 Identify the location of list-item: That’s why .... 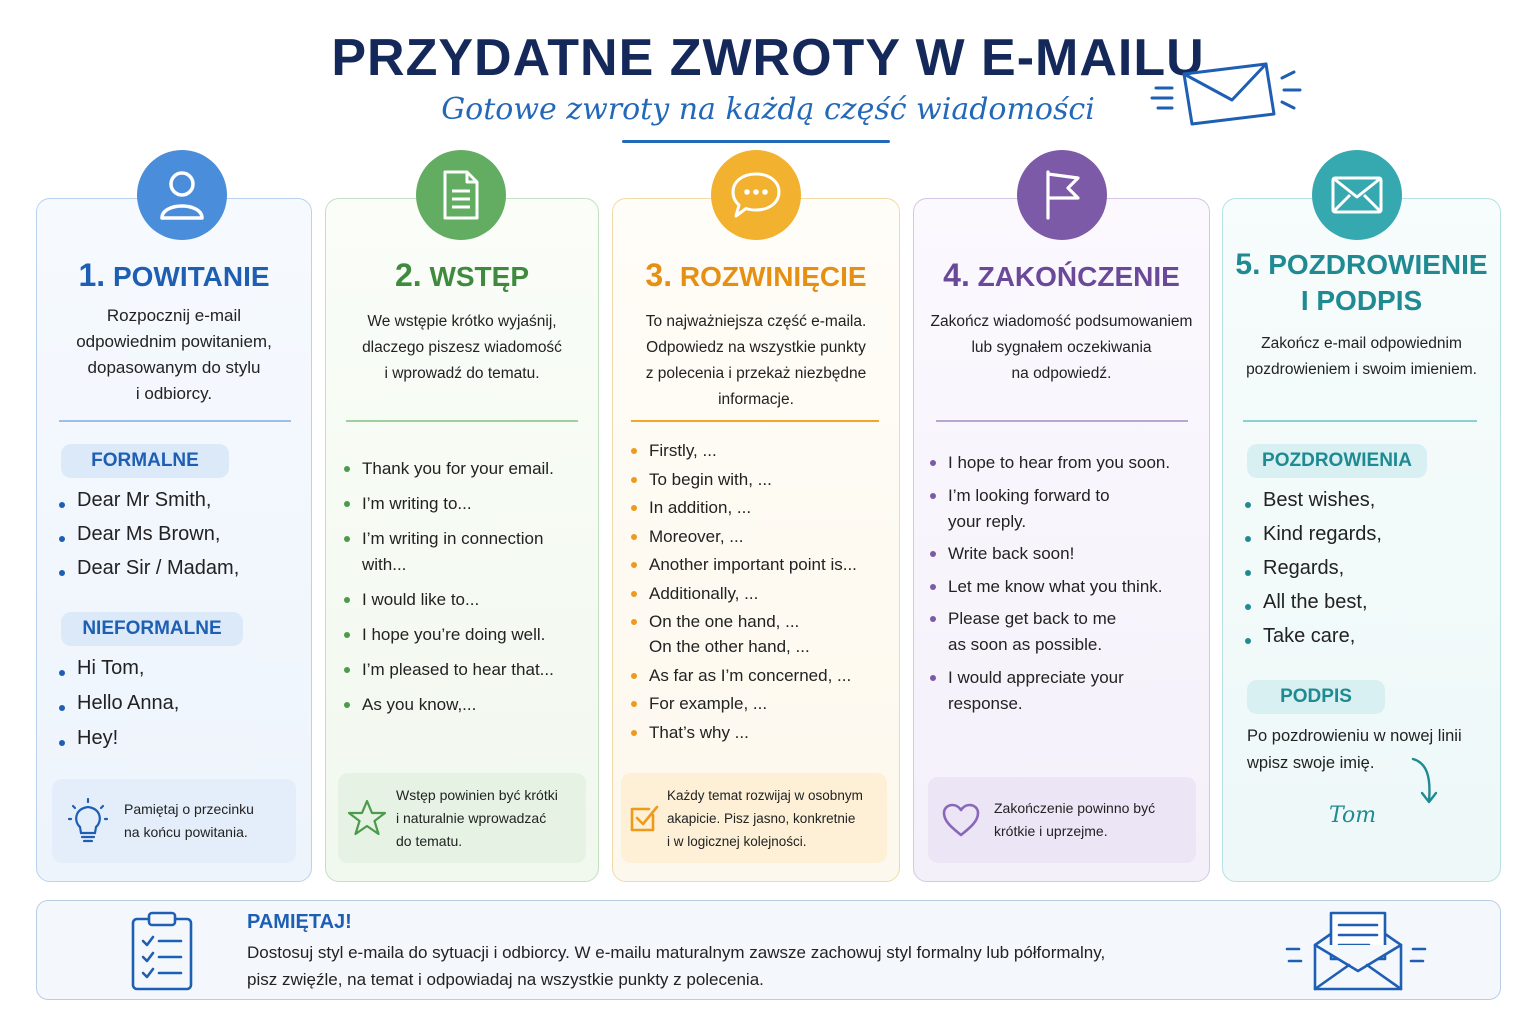
(744, 732).